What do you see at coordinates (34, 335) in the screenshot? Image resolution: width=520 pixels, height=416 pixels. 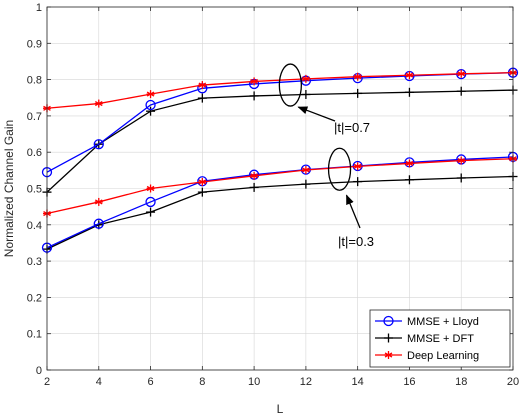 I see `y-tick-label: 0.1` at bounding box center [34, 335].